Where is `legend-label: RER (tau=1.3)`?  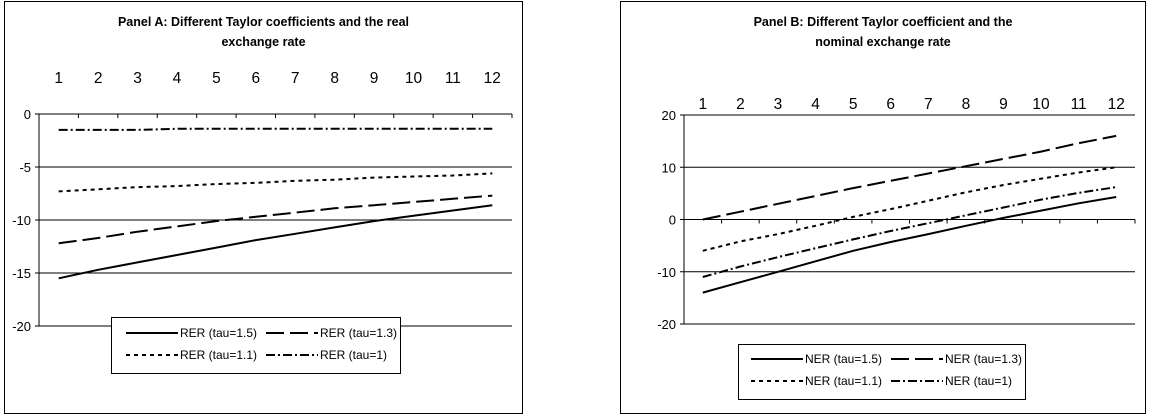 legend-label: RER (tau=1.3) is located at coordinates (359, 333).